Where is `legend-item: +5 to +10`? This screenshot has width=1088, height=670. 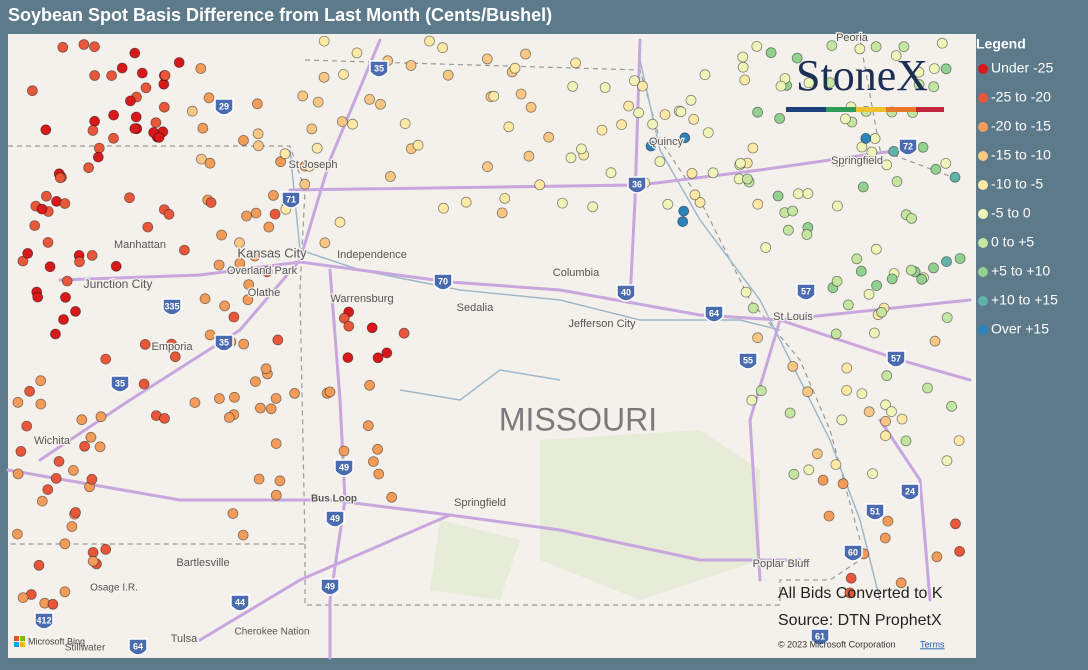
legend-item: +5 to +10 is located at coordinates (1014, 271).